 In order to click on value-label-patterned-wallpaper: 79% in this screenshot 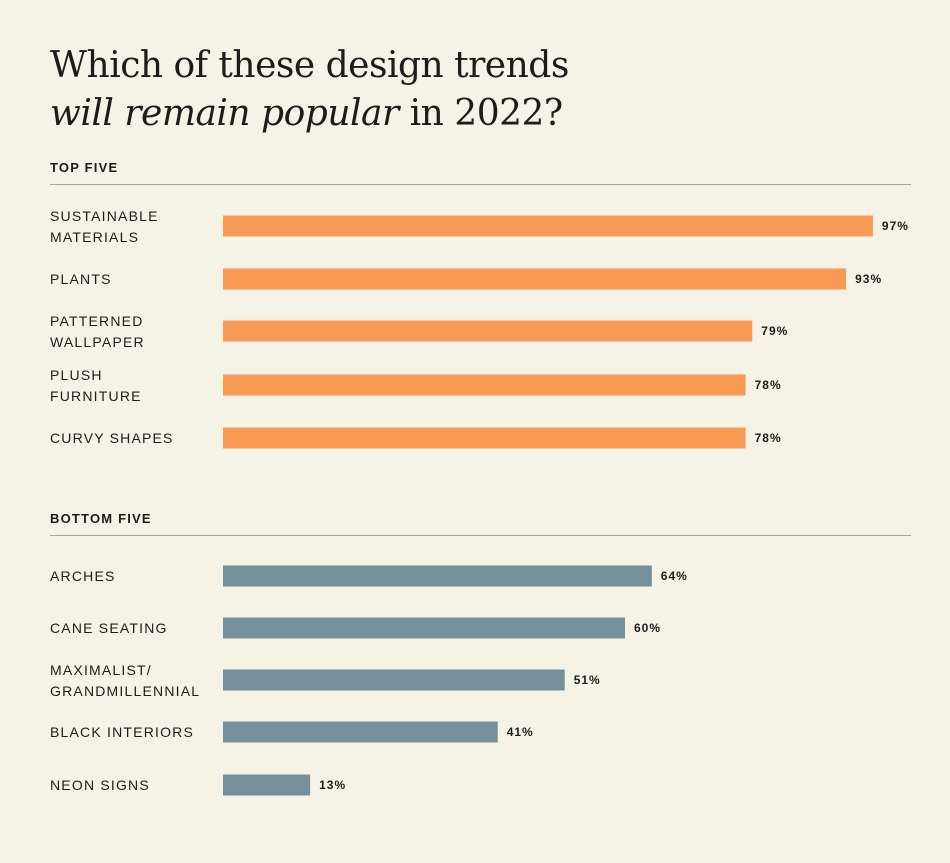, I will do `click(774, 331)`.